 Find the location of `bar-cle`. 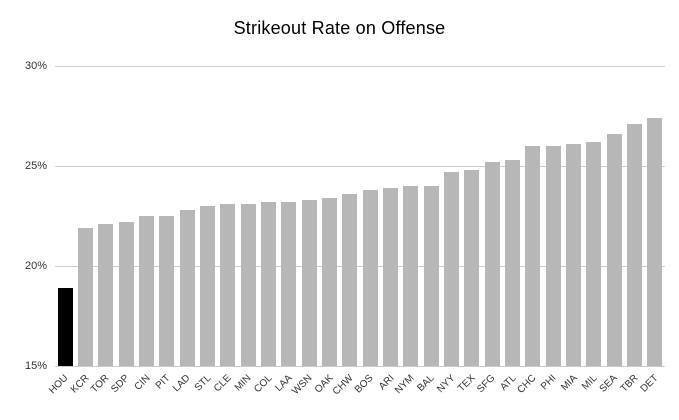

bar-cle is located at coordinates (228, 285).